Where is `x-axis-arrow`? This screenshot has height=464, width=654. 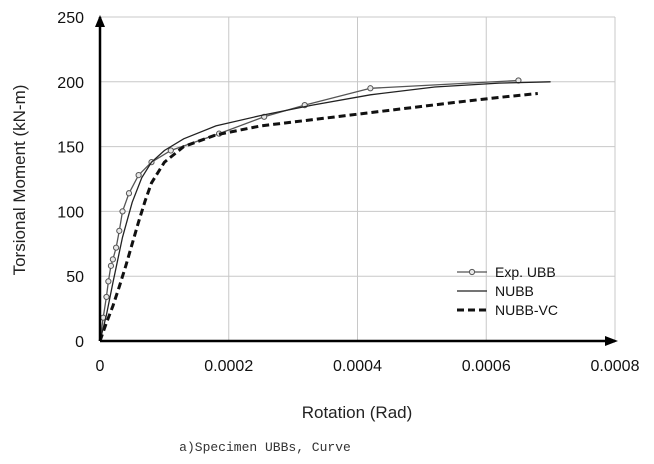
x-axis-arrow is located at coordinates (611, 341).